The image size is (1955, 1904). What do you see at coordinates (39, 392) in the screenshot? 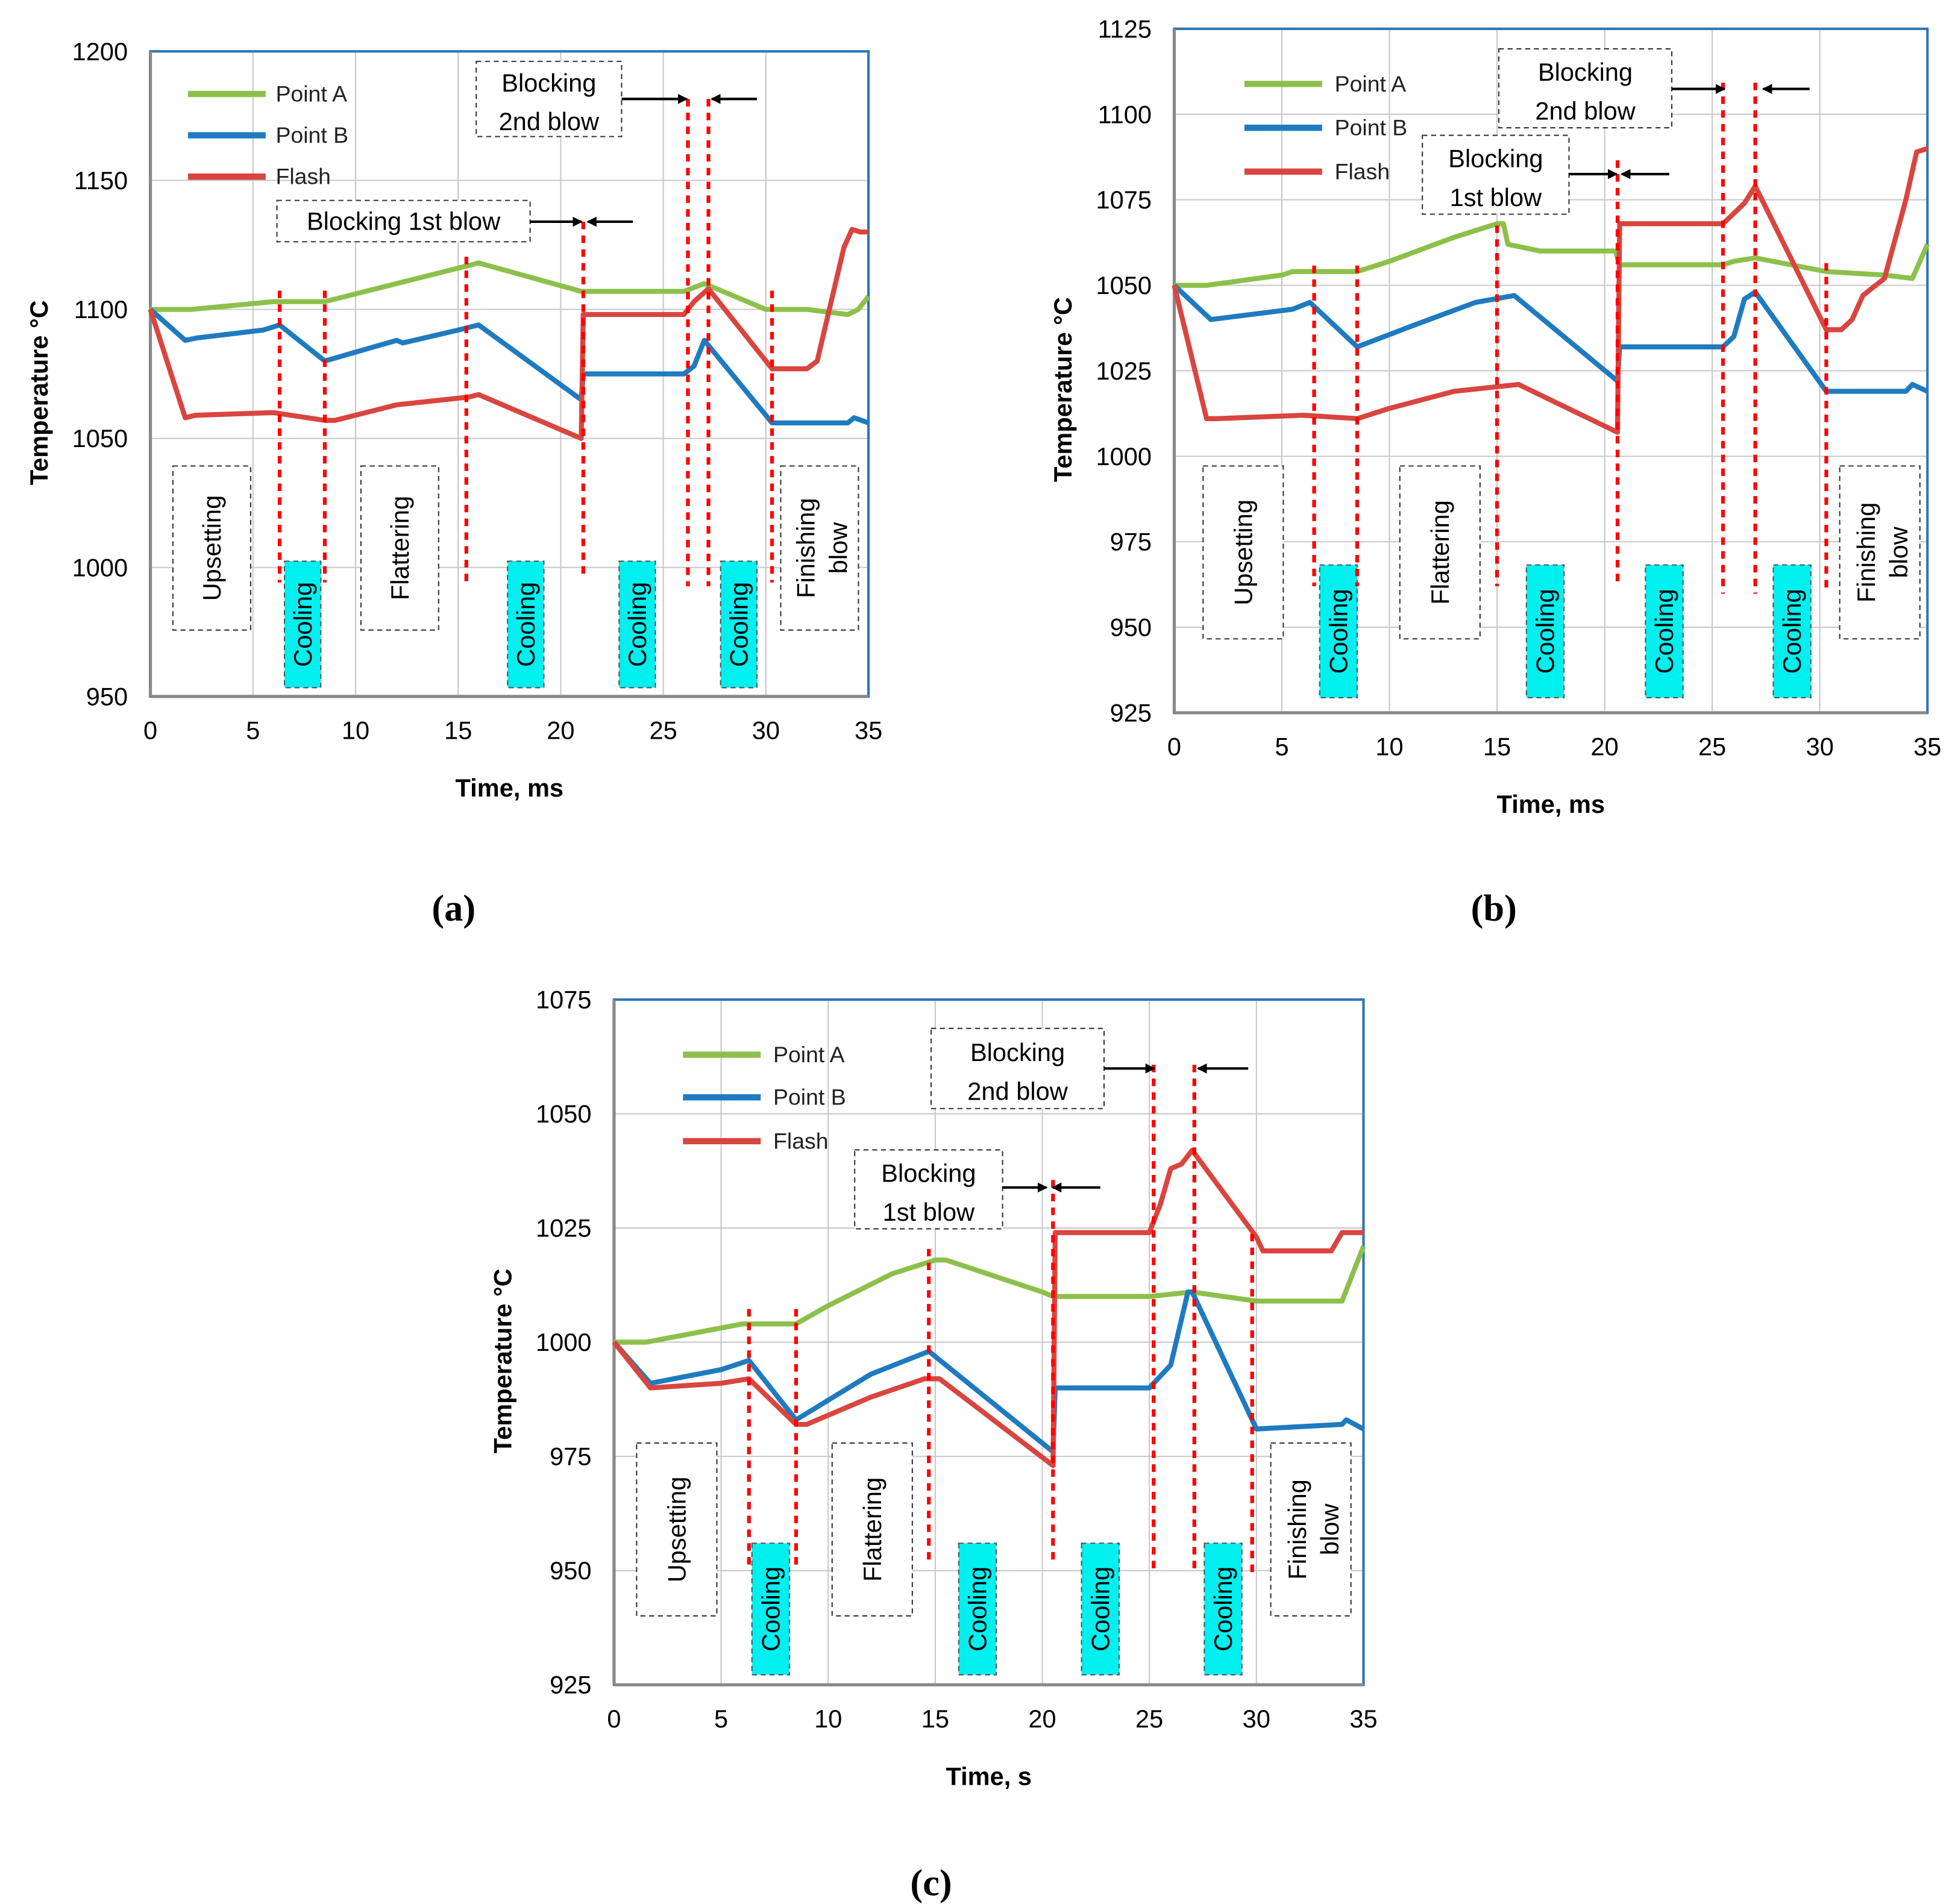
I see `y-axis-label: Temperature °C` at bounding box center [39, 392].